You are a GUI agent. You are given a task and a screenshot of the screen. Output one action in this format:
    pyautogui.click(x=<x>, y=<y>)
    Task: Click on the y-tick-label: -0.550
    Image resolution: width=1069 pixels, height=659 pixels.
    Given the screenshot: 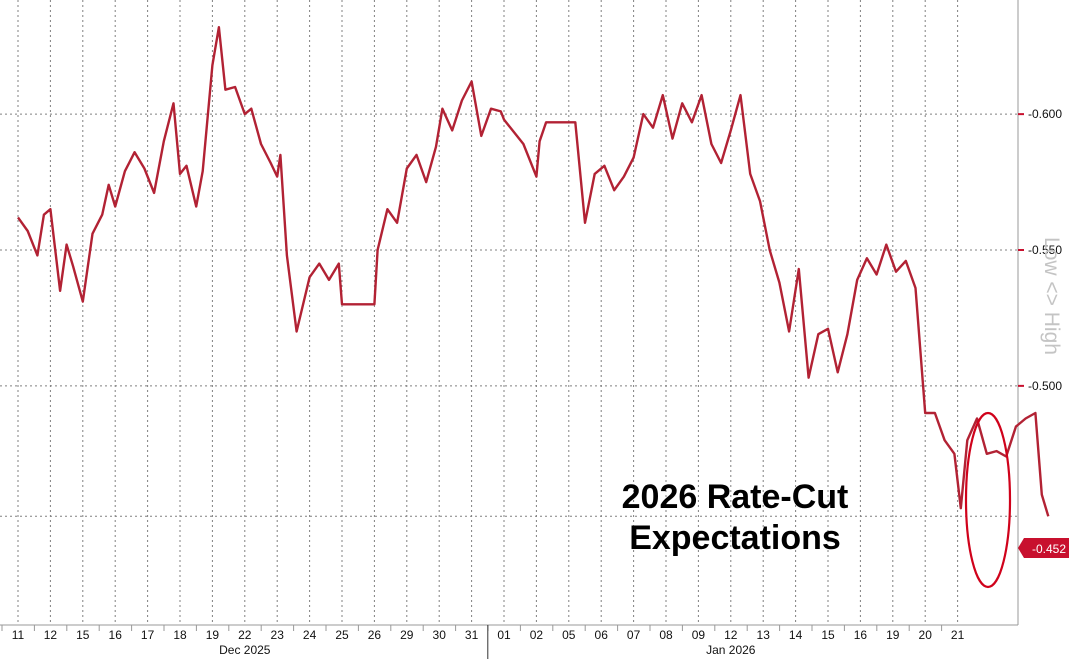 What is the action you would take?
    pyautogui.click(x=1045, y=250)
    